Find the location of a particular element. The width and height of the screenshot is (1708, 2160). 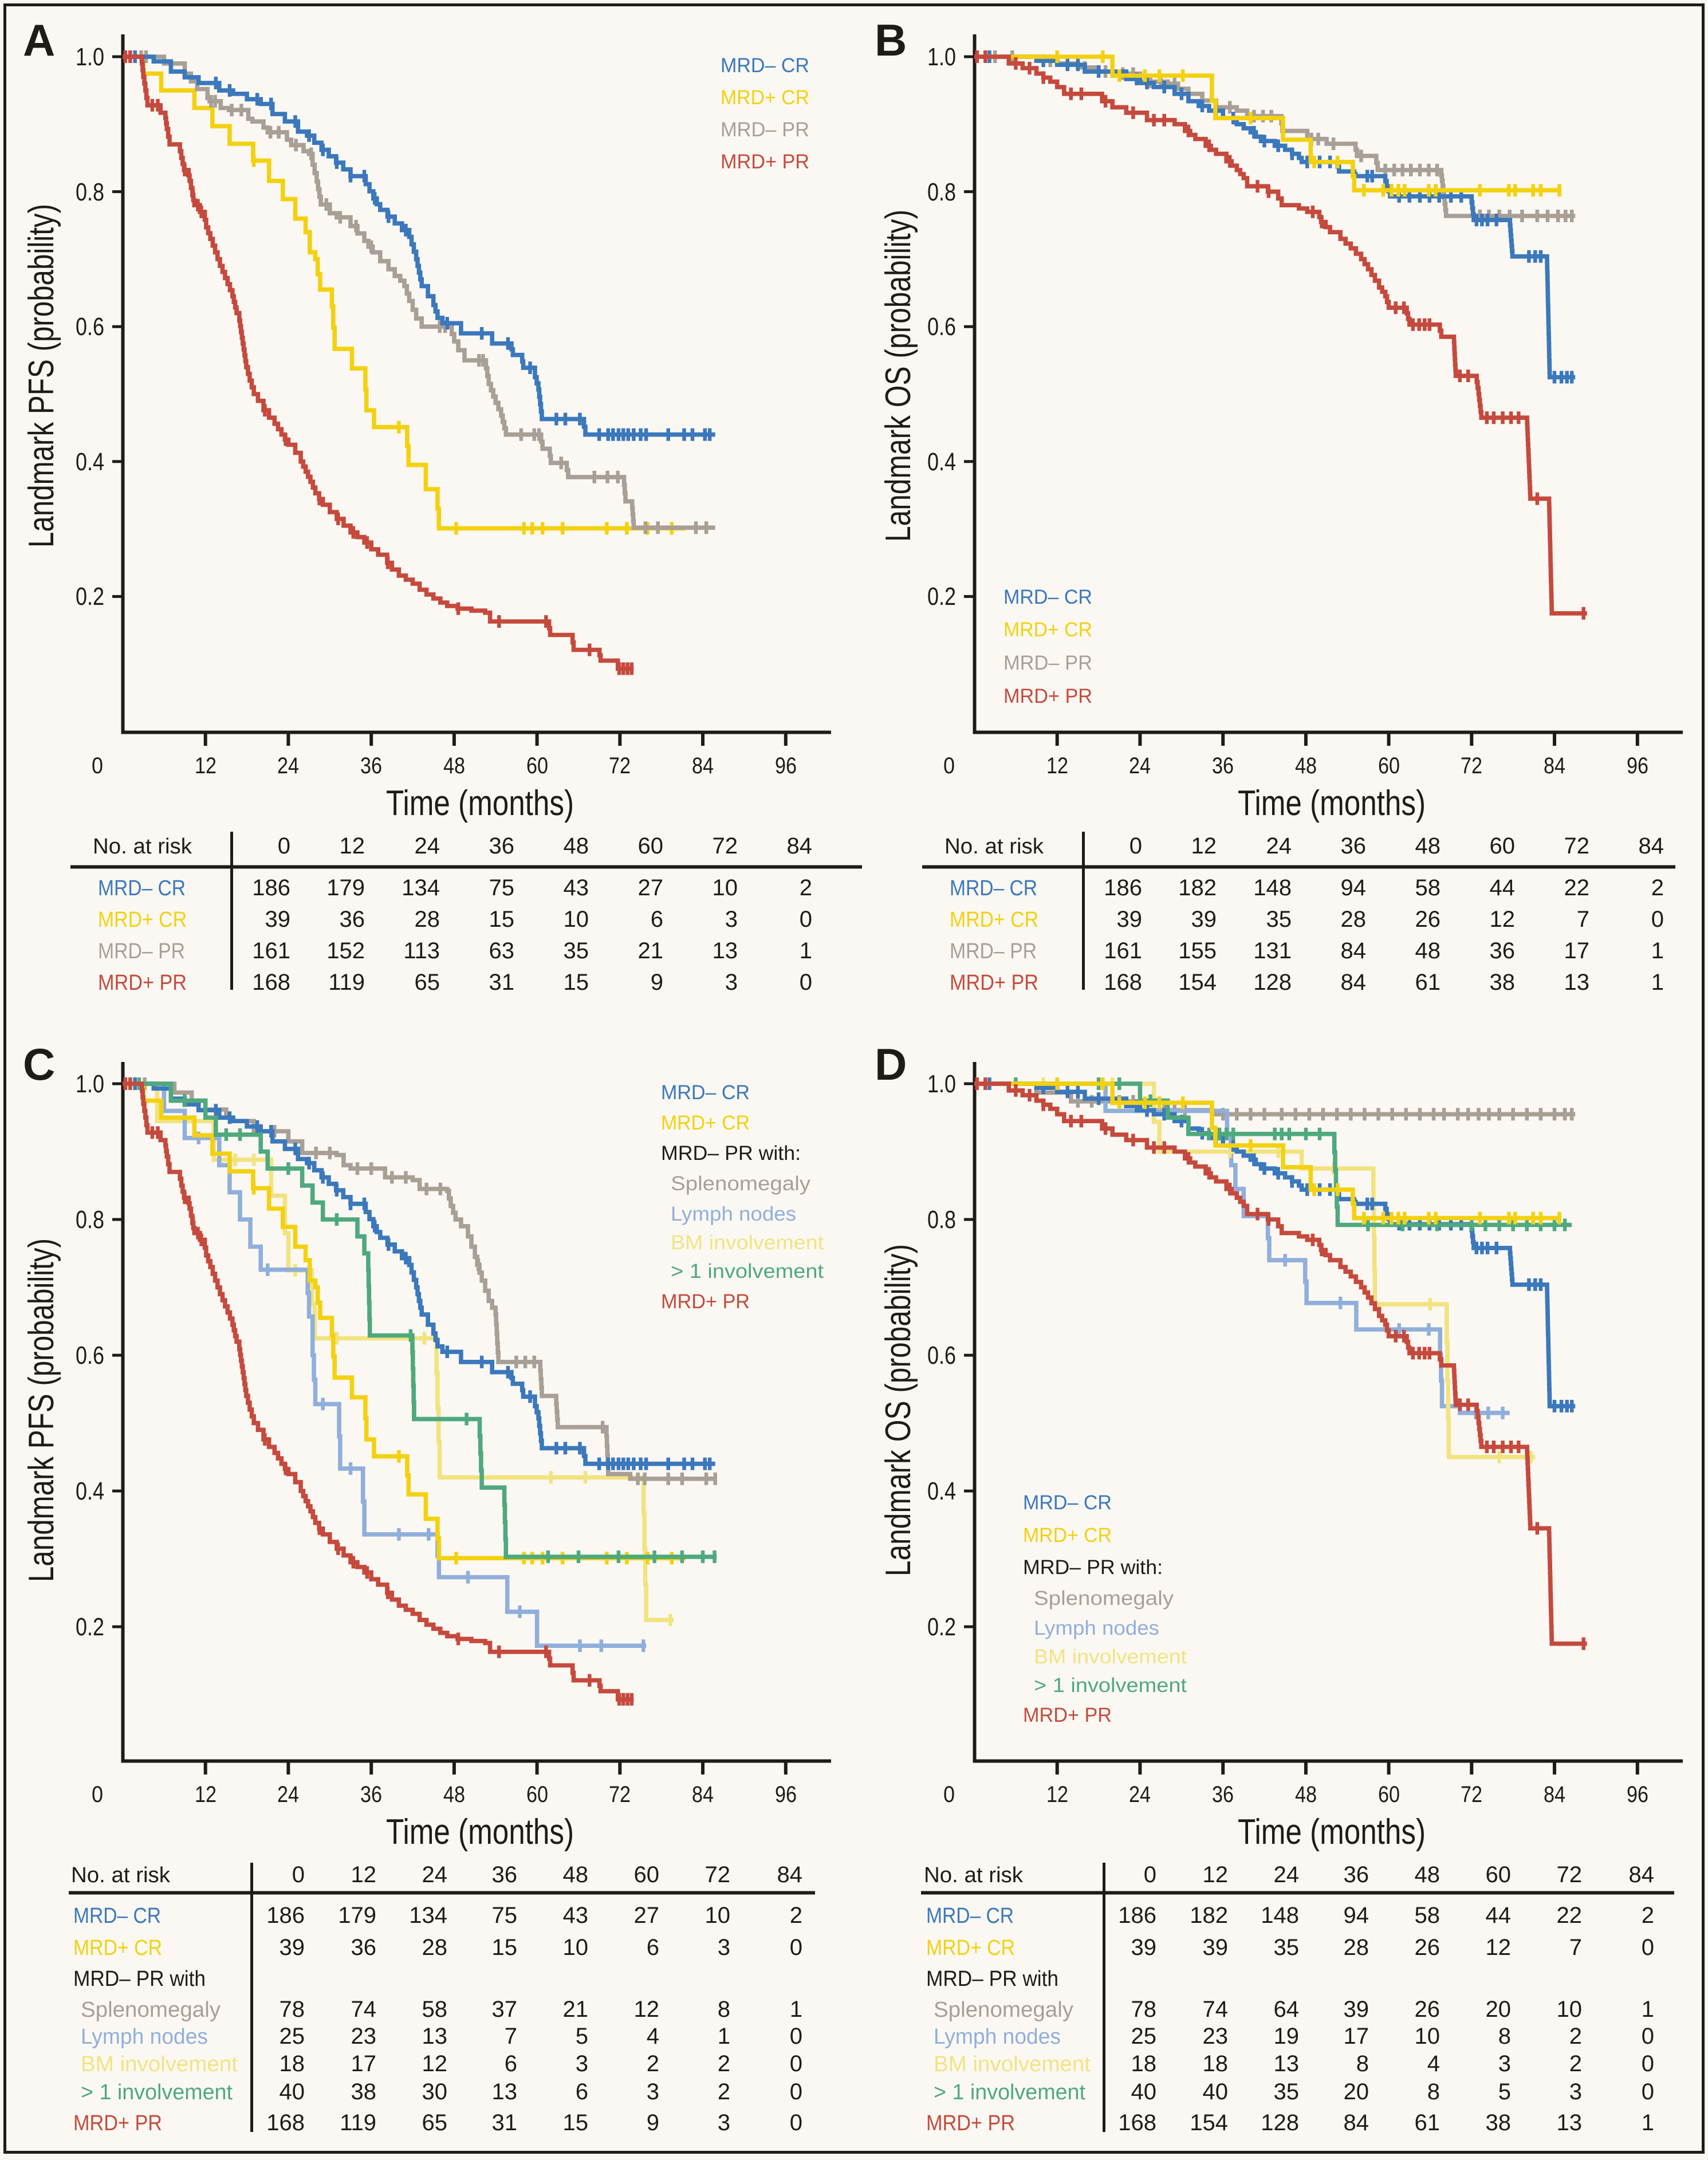

svg-text: 18 is located at coordinates (293, 2063).